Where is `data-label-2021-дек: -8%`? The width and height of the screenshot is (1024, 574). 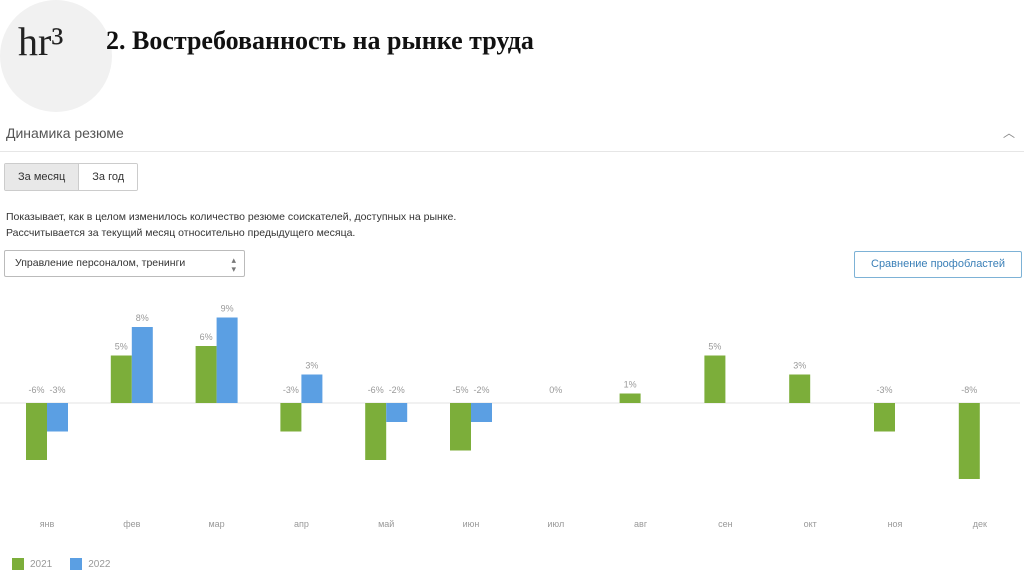 data-label-2021-дек: -8% is located at coordinates (969, 390).